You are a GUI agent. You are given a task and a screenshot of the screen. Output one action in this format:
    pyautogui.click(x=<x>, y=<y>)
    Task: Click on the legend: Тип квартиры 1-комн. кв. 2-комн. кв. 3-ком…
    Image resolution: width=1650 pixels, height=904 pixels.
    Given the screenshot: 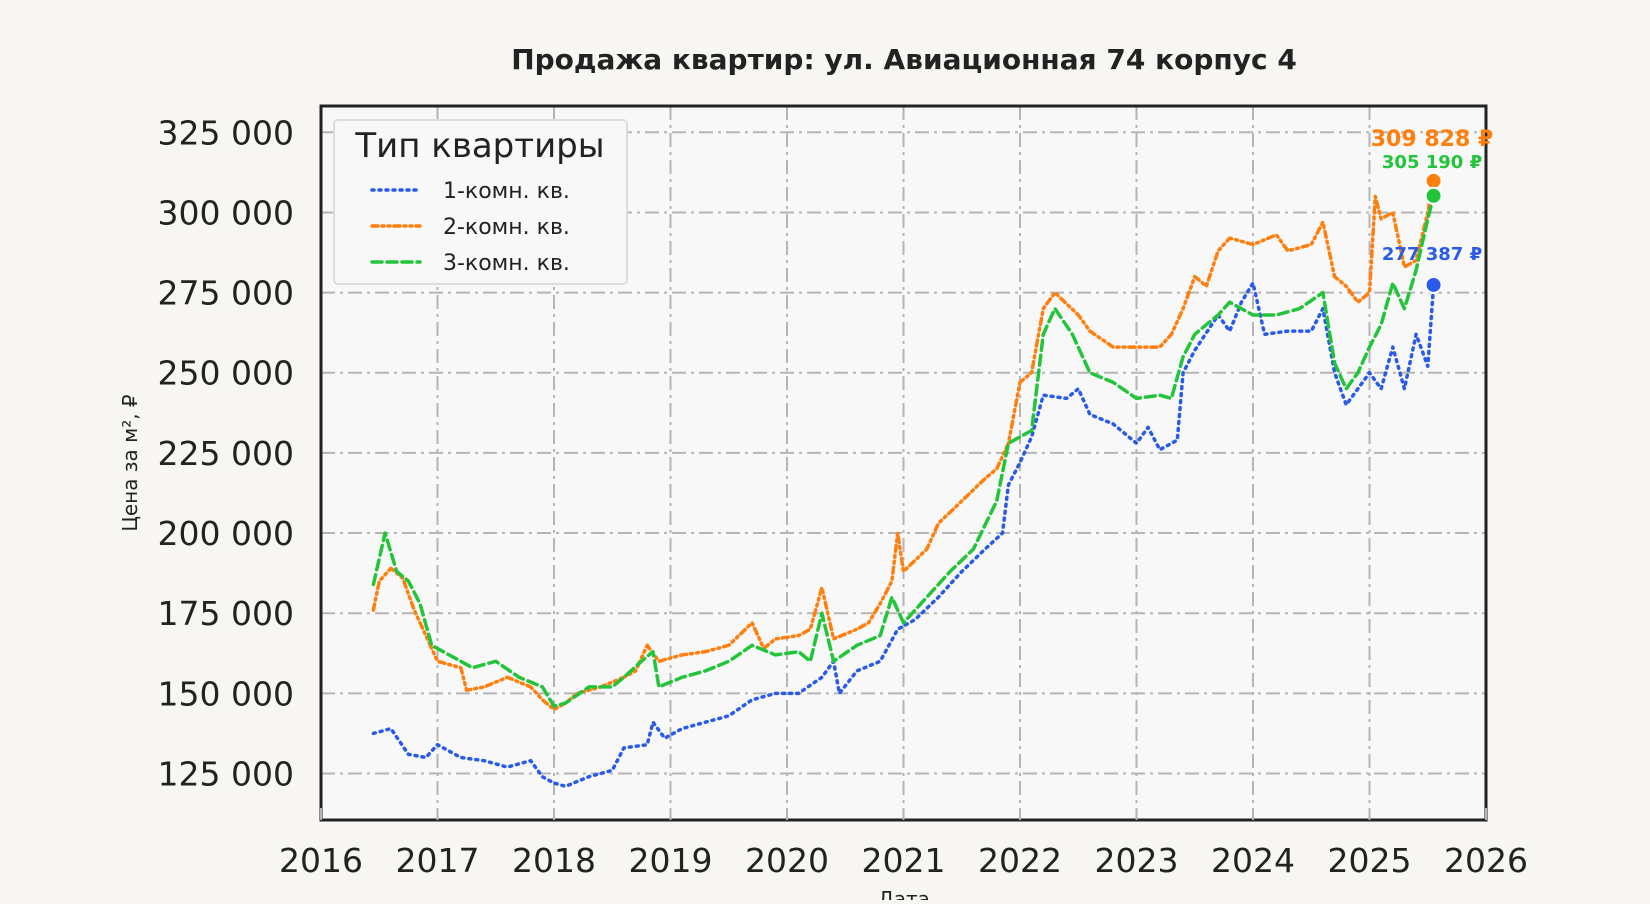 What is the action you would take?
    pyautogui.click(x=480, y=202)
    